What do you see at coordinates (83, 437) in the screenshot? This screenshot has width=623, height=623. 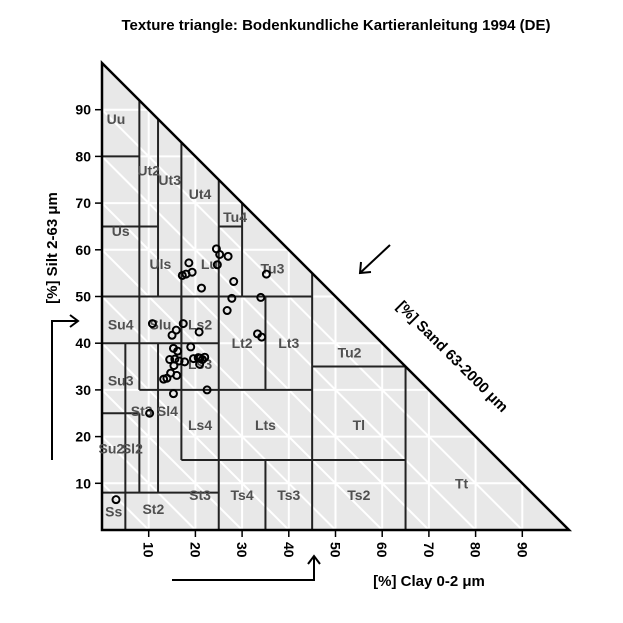 I see `y-tick-label: 20` at bounding box center [83, 437].